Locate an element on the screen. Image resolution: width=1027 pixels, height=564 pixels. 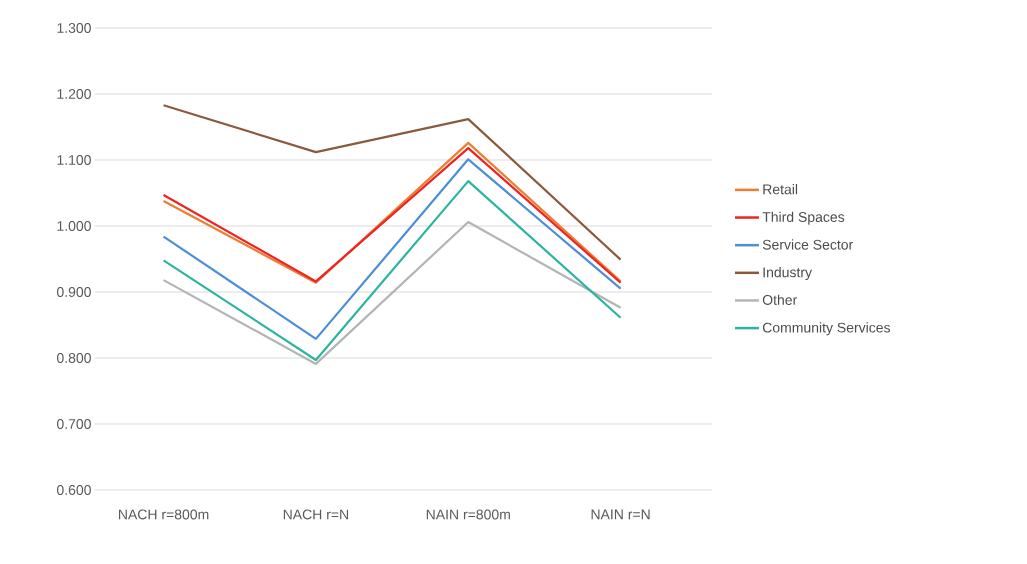
legend-label: Service Sector is located at coordinates (807, 244).